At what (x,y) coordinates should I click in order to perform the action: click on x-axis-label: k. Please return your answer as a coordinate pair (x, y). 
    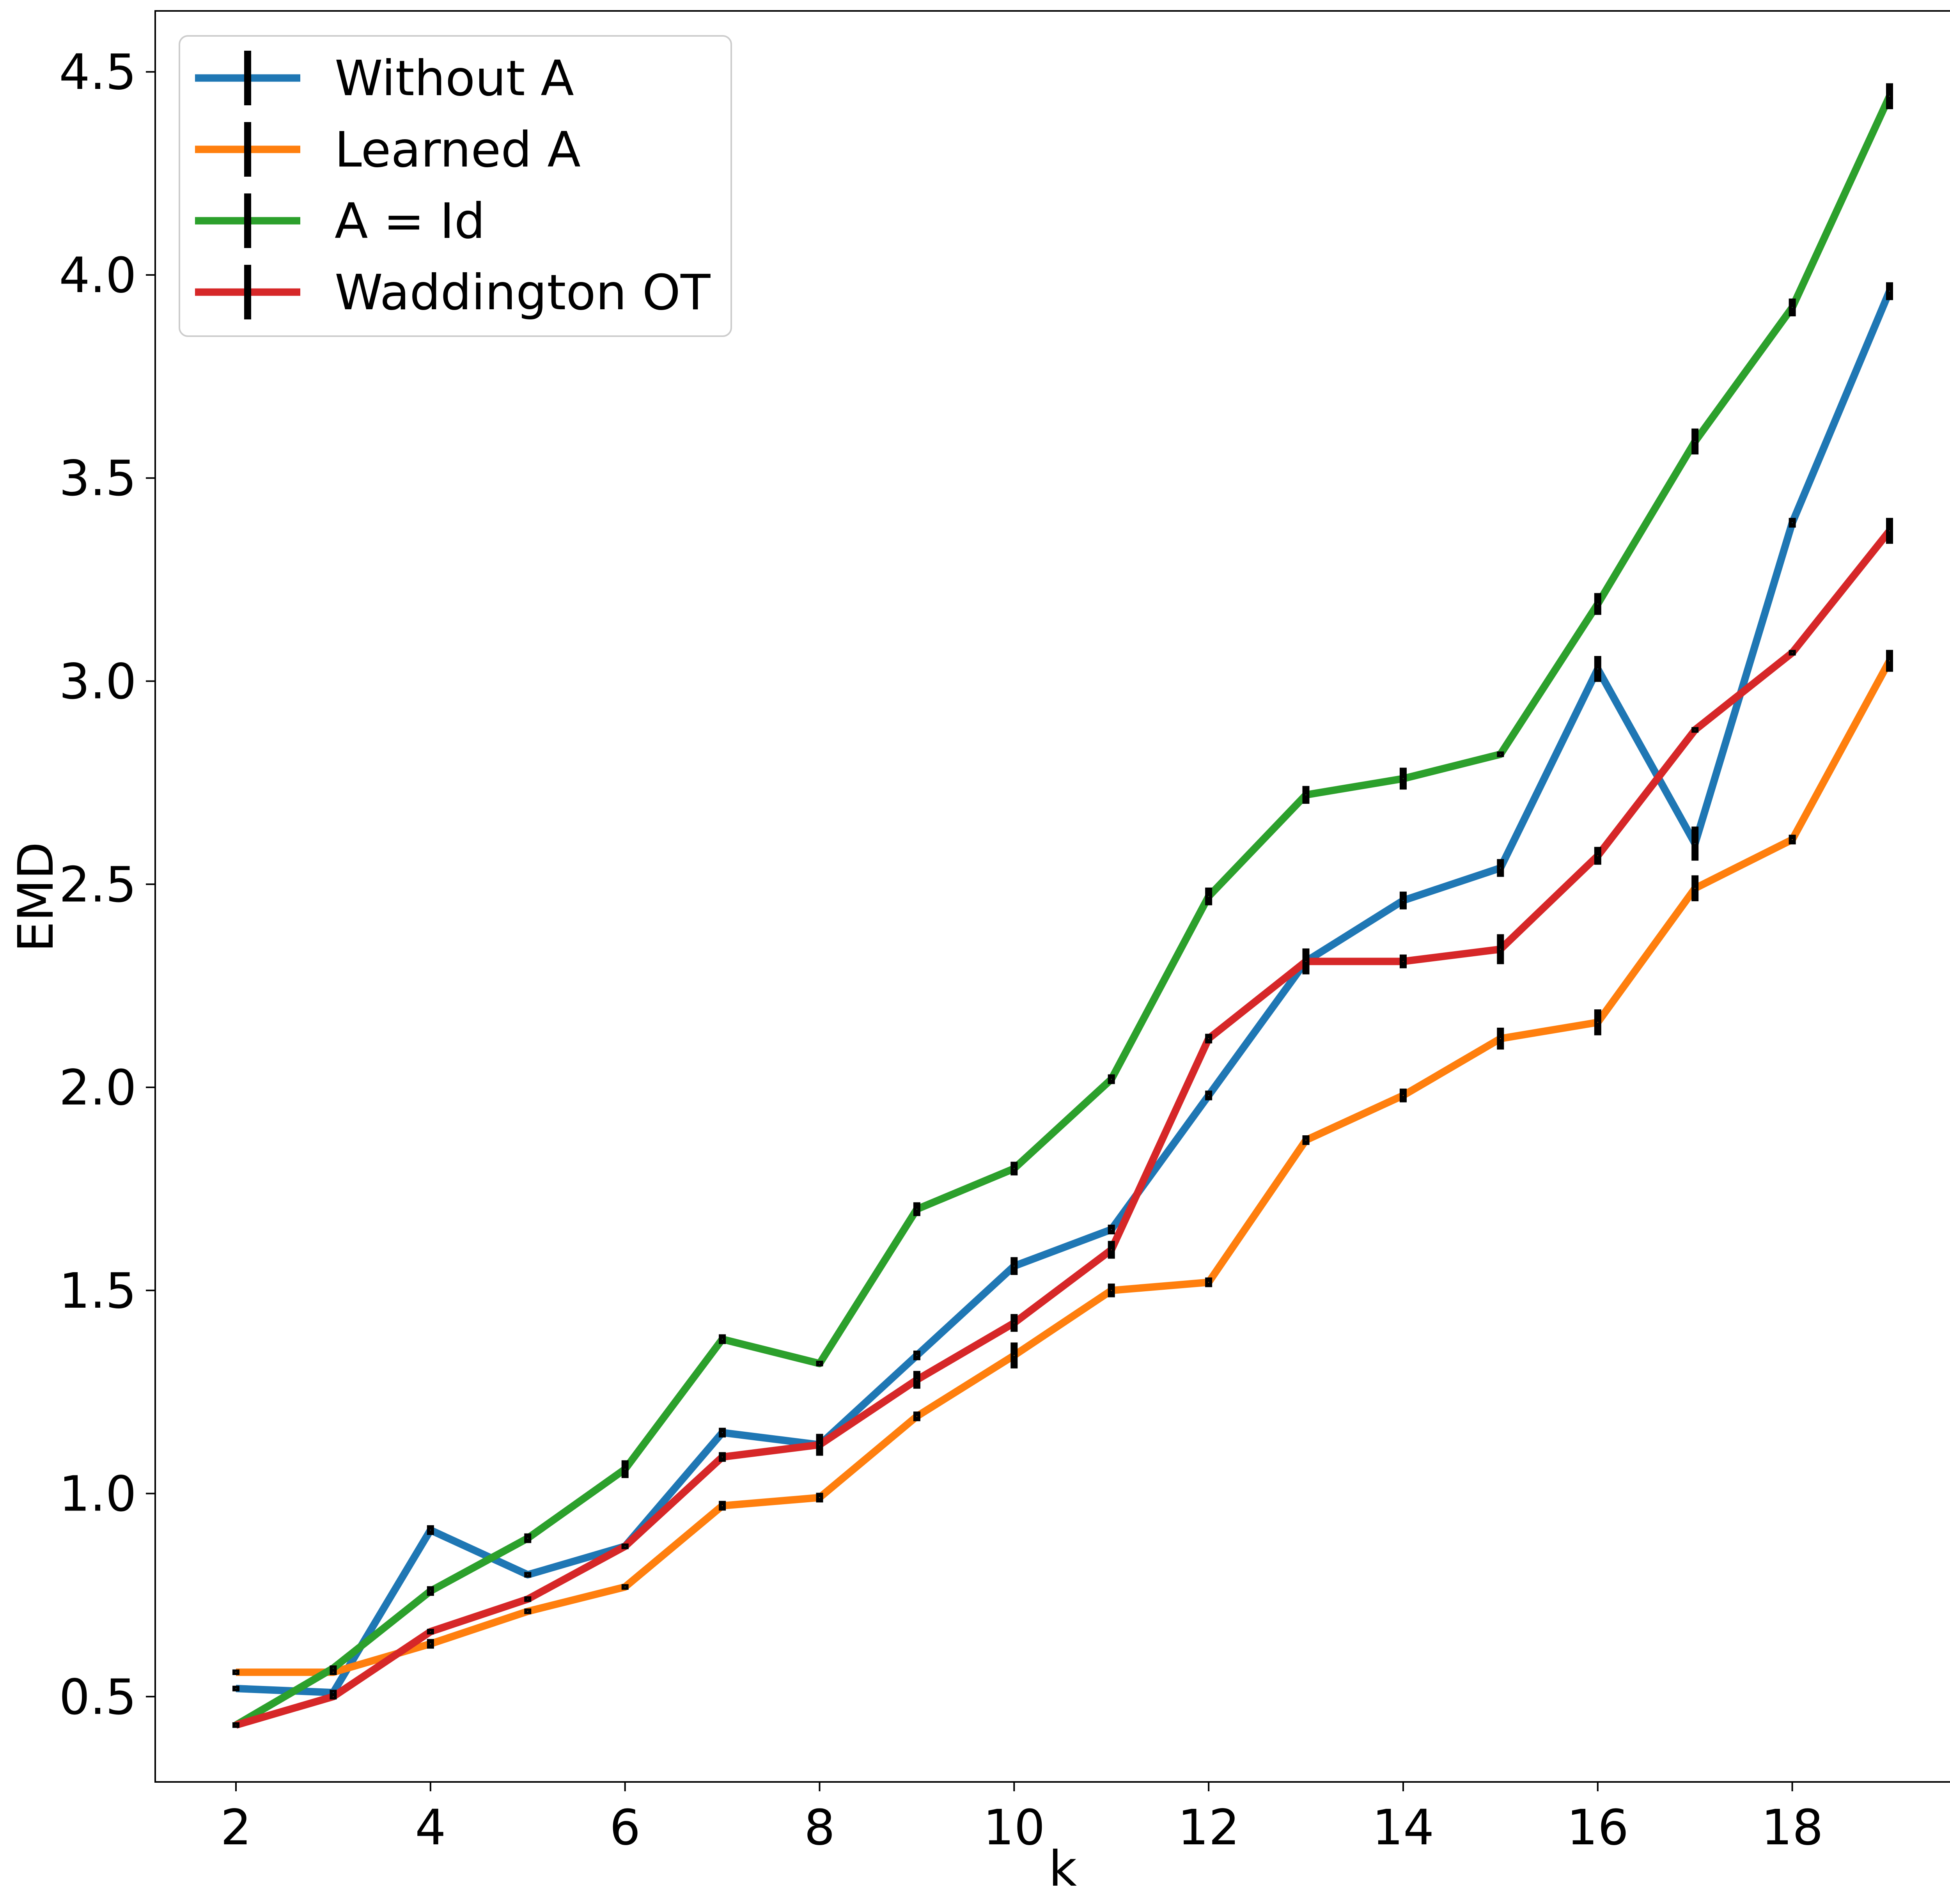
    Looking at the image, I should click on (1063, 1869).